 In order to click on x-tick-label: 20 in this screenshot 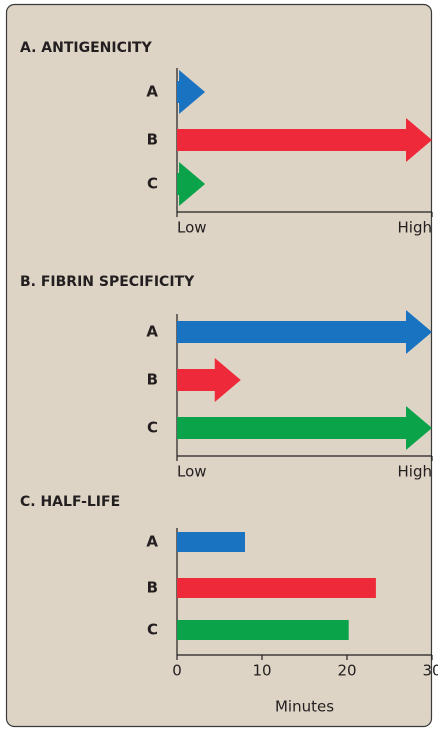, I will do `click(346, 671)`.